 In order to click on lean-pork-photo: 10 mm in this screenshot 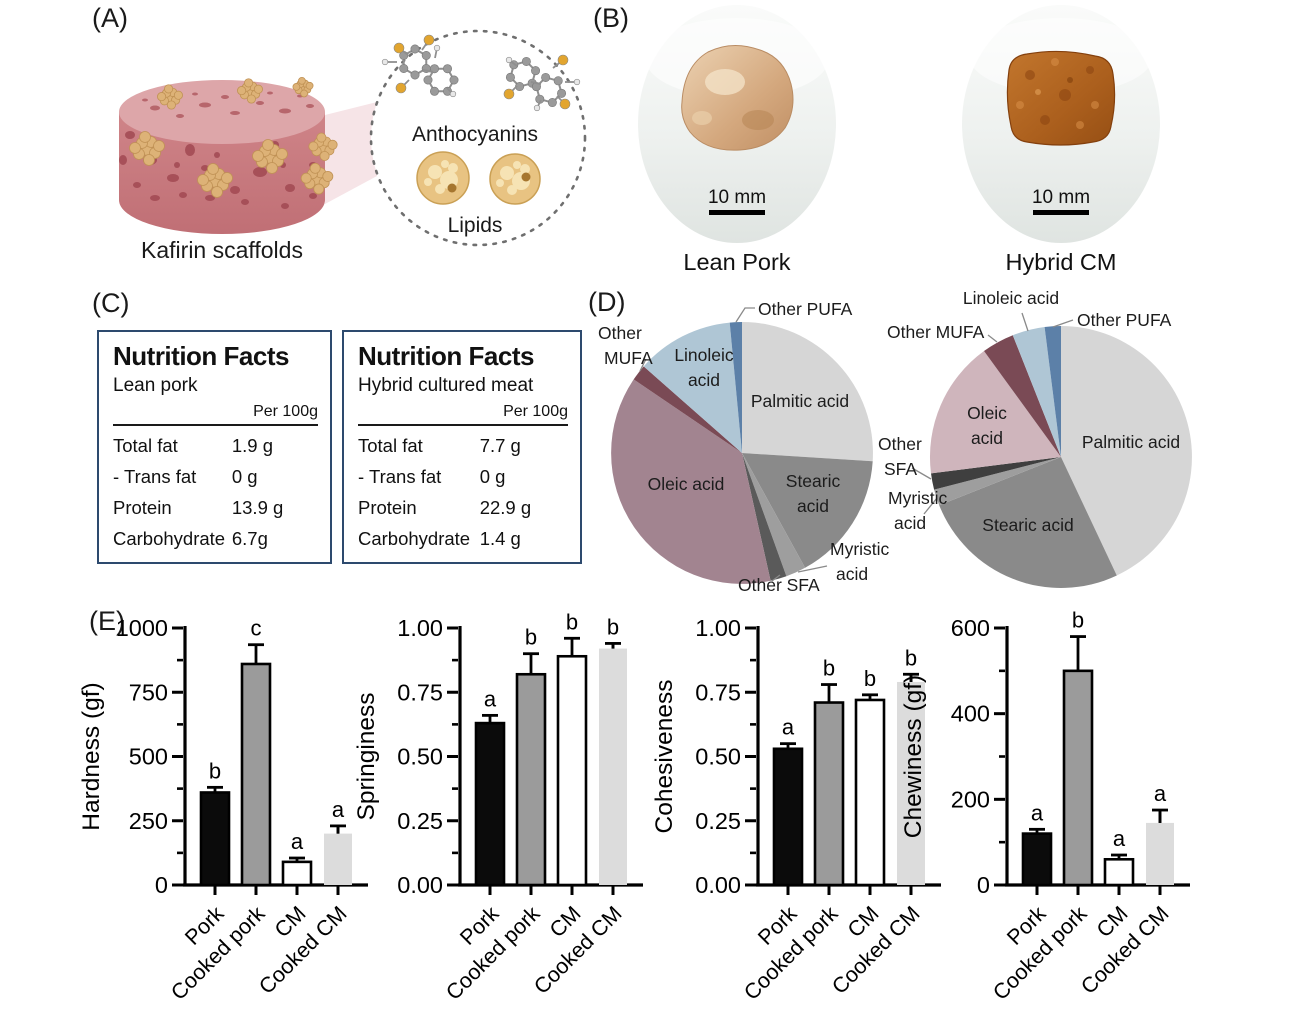, I will do `click(737, 124)`.